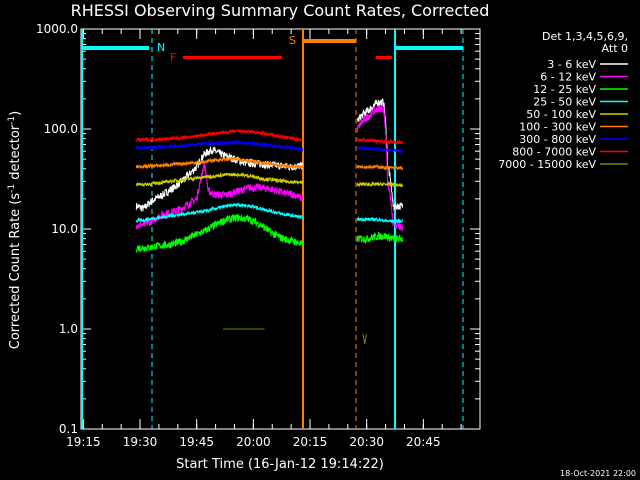  Describe the element at coordinates (15, 230) in the screenshot. I see `y-axis-label: Corrected Count Rate (s-1 detector-1)` at that location.